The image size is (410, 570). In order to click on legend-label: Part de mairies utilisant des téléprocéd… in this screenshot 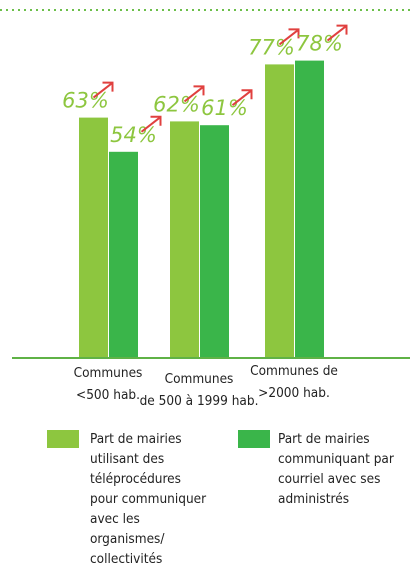, I will do `click(148, 499)`.